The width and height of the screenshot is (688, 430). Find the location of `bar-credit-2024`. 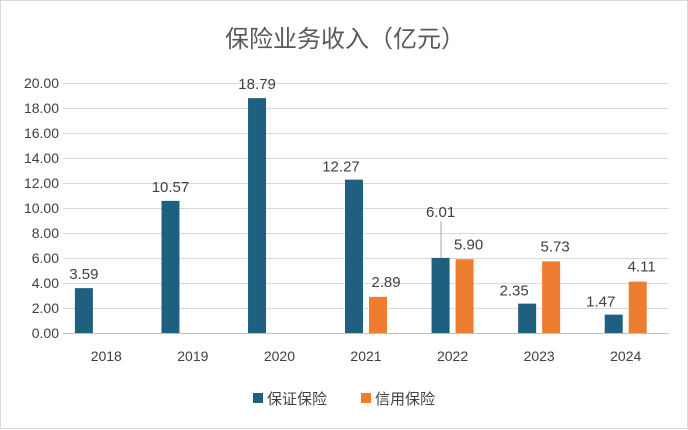

bar-credit-2024 is located at coordinates (637, 307).